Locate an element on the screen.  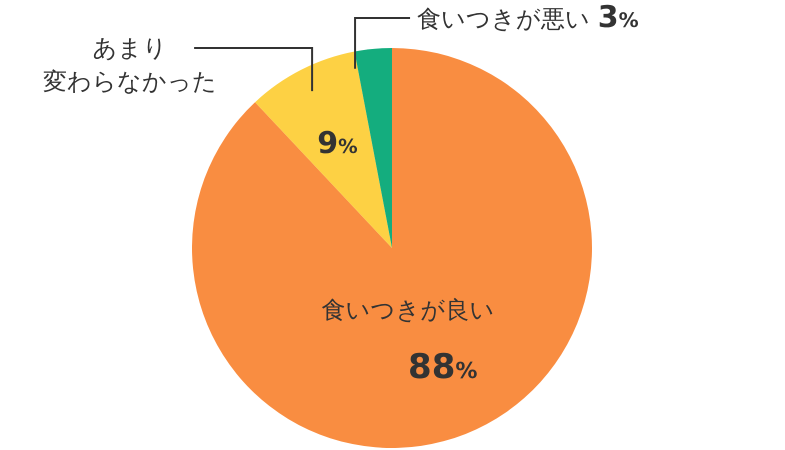
data-label: 3% is located at coordinates (618, 17).